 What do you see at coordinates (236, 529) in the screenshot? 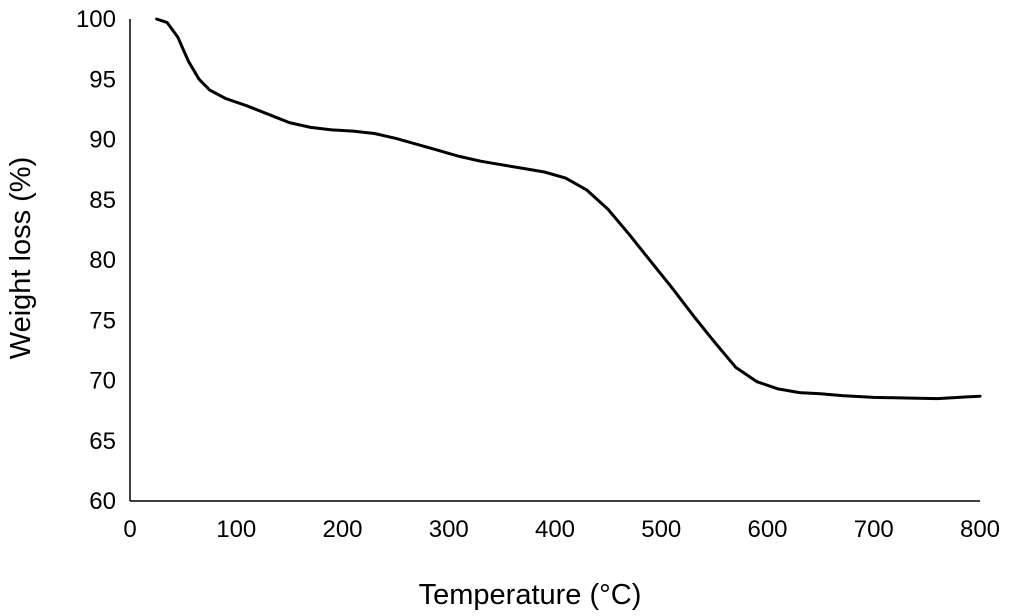
I see `x-tick-label: 100` at bounding box center [236, 529].